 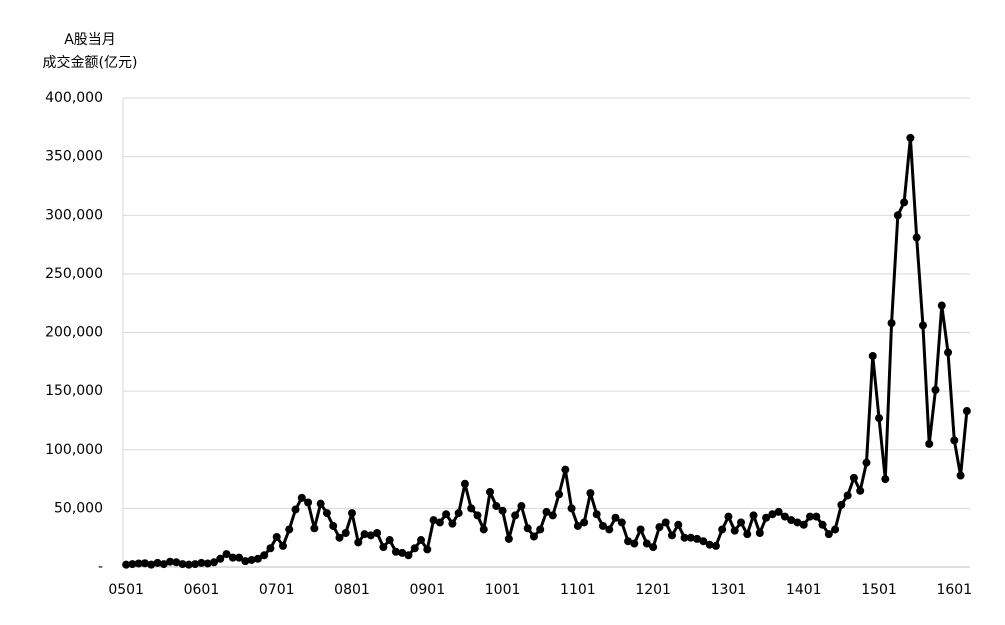 What do you see at coordinates (503, 590) in the screenshot?
I see `x-tick-label: 1001` at bounding box center [503, 590].